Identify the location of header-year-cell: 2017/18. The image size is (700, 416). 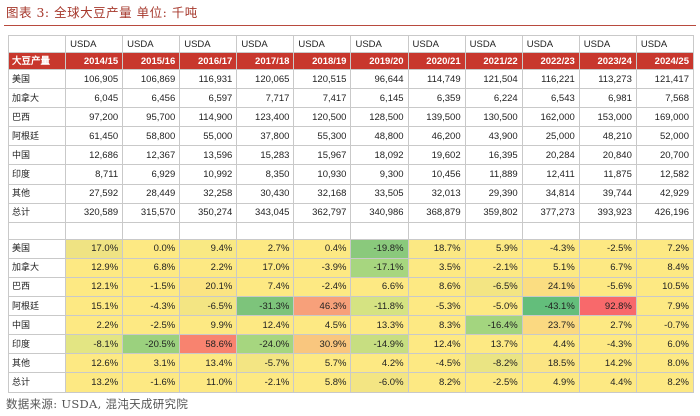
(265, 61).